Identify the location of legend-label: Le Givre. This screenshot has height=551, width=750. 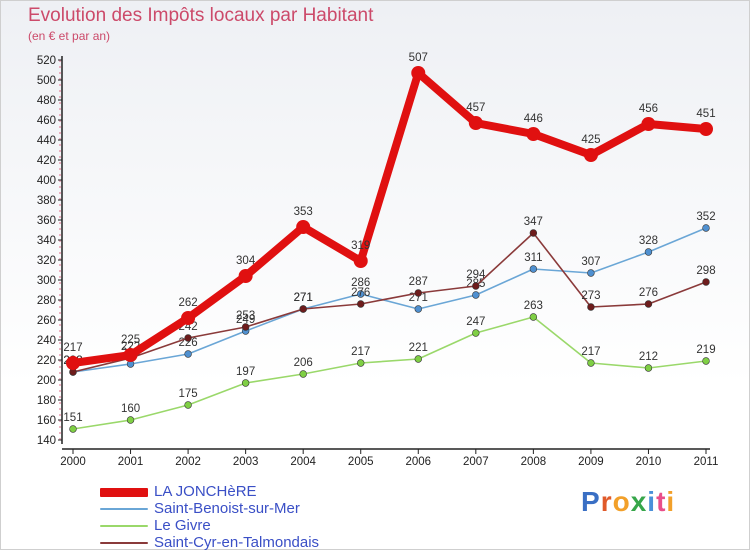
(182, 525).